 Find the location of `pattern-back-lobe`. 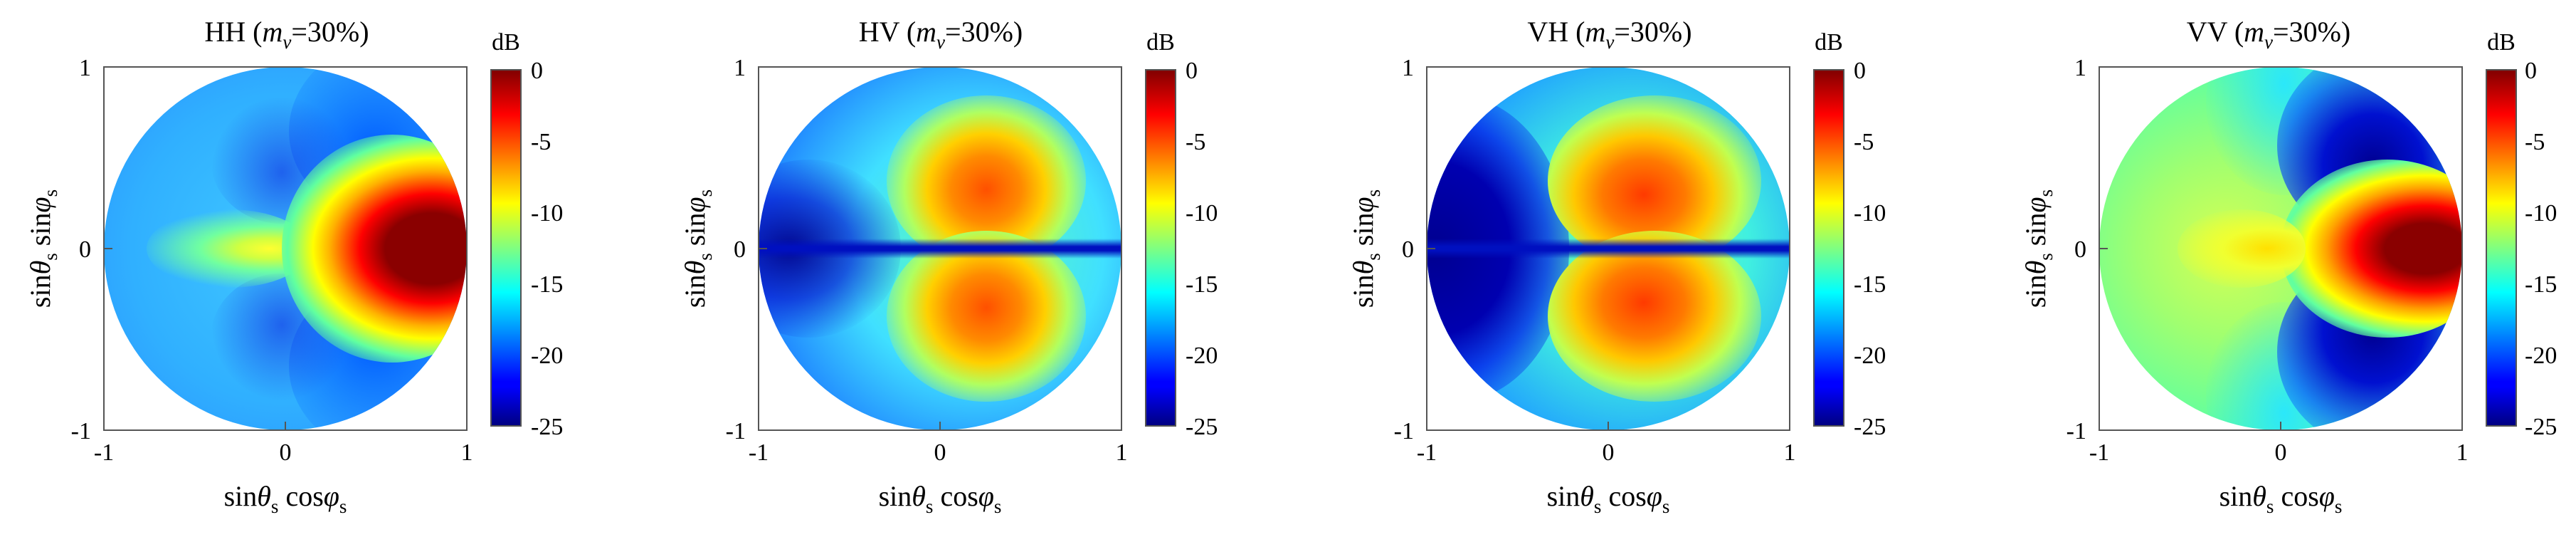

pattern-back-lobe is located at coordinates (2242, 249).